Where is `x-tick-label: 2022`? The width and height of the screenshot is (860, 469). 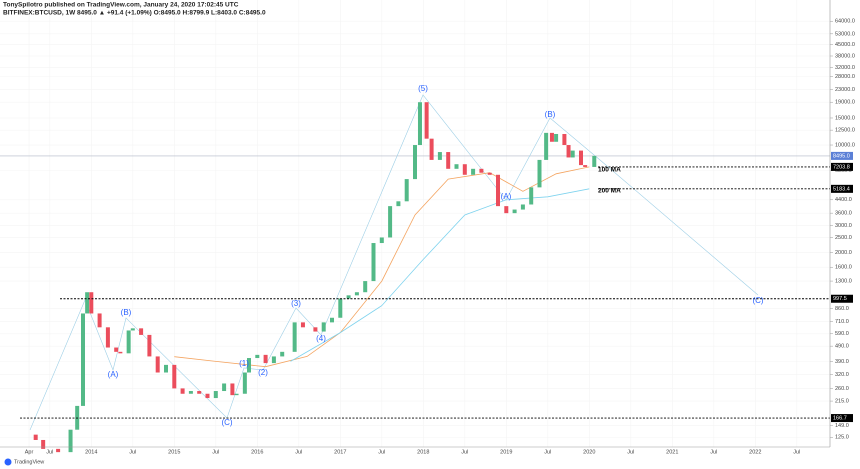 x-tick-label: 2022 is located at coordinates (755, 452).